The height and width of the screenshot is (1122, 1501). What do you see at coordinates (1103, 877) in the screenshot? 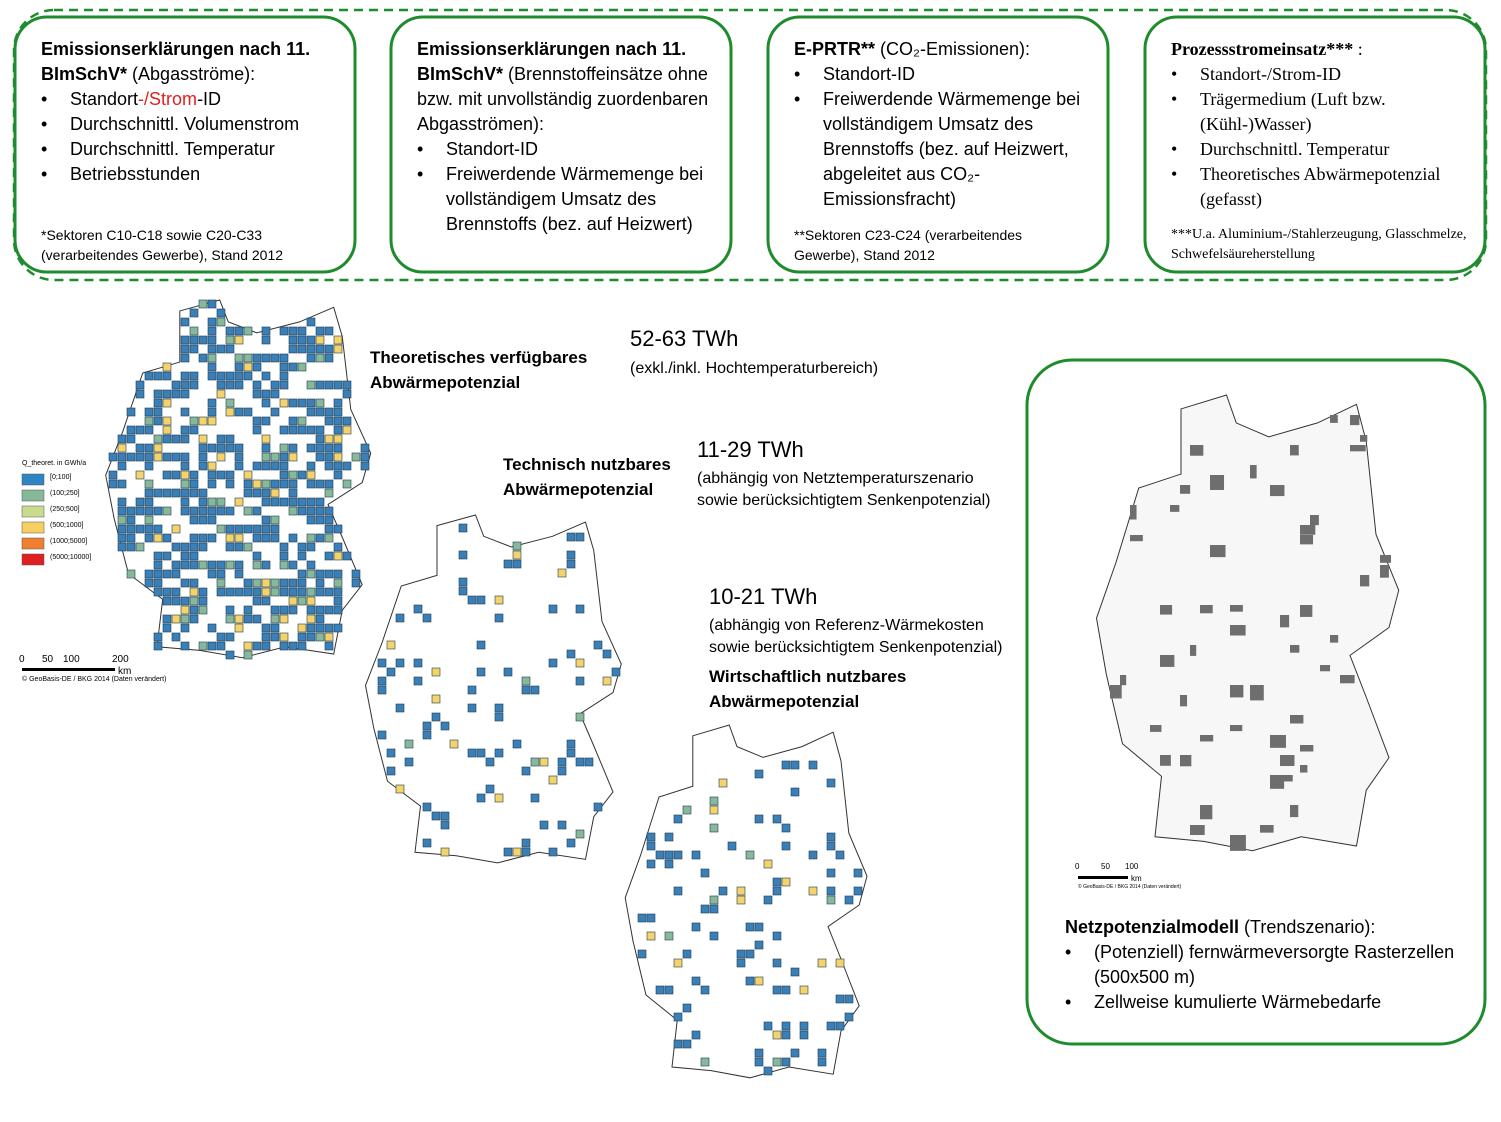
I see `scale-bar` at bounding box center [1103, 877].